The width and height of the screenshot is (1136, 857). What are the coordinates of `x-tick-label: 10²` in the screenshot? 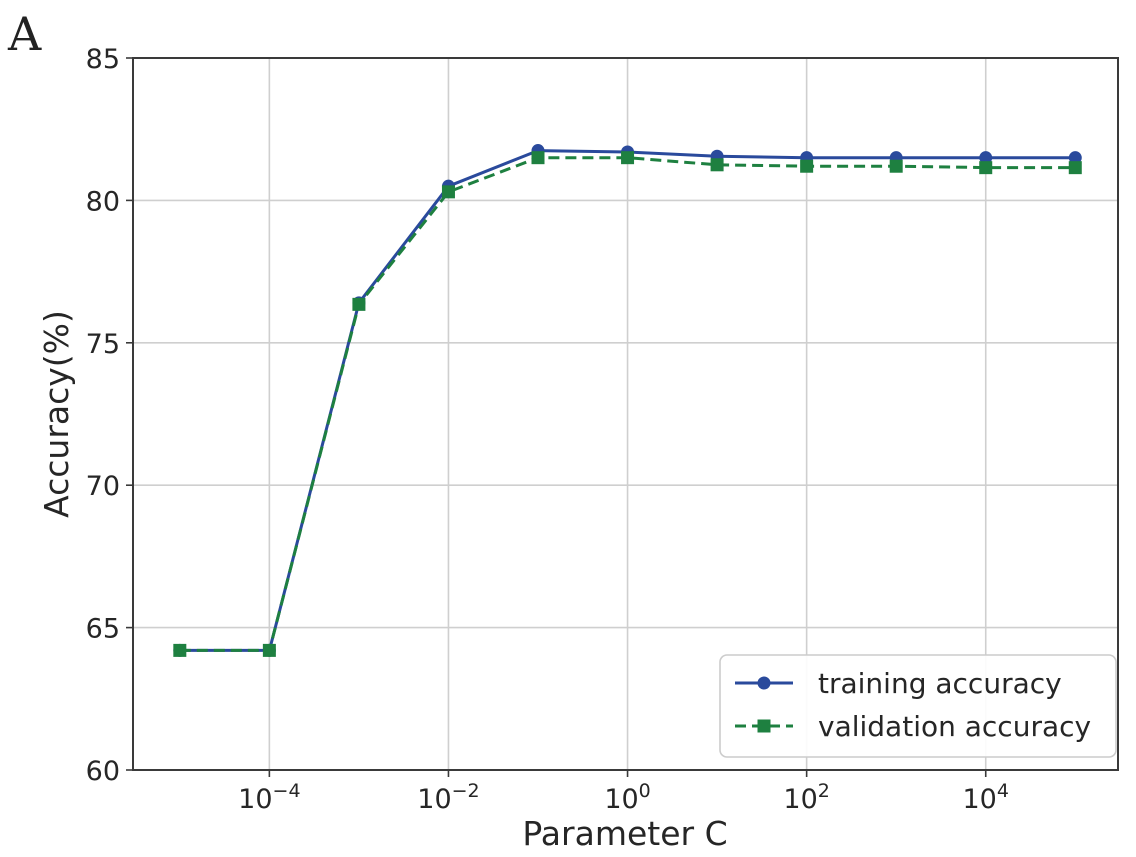 It's located at (806, 797).